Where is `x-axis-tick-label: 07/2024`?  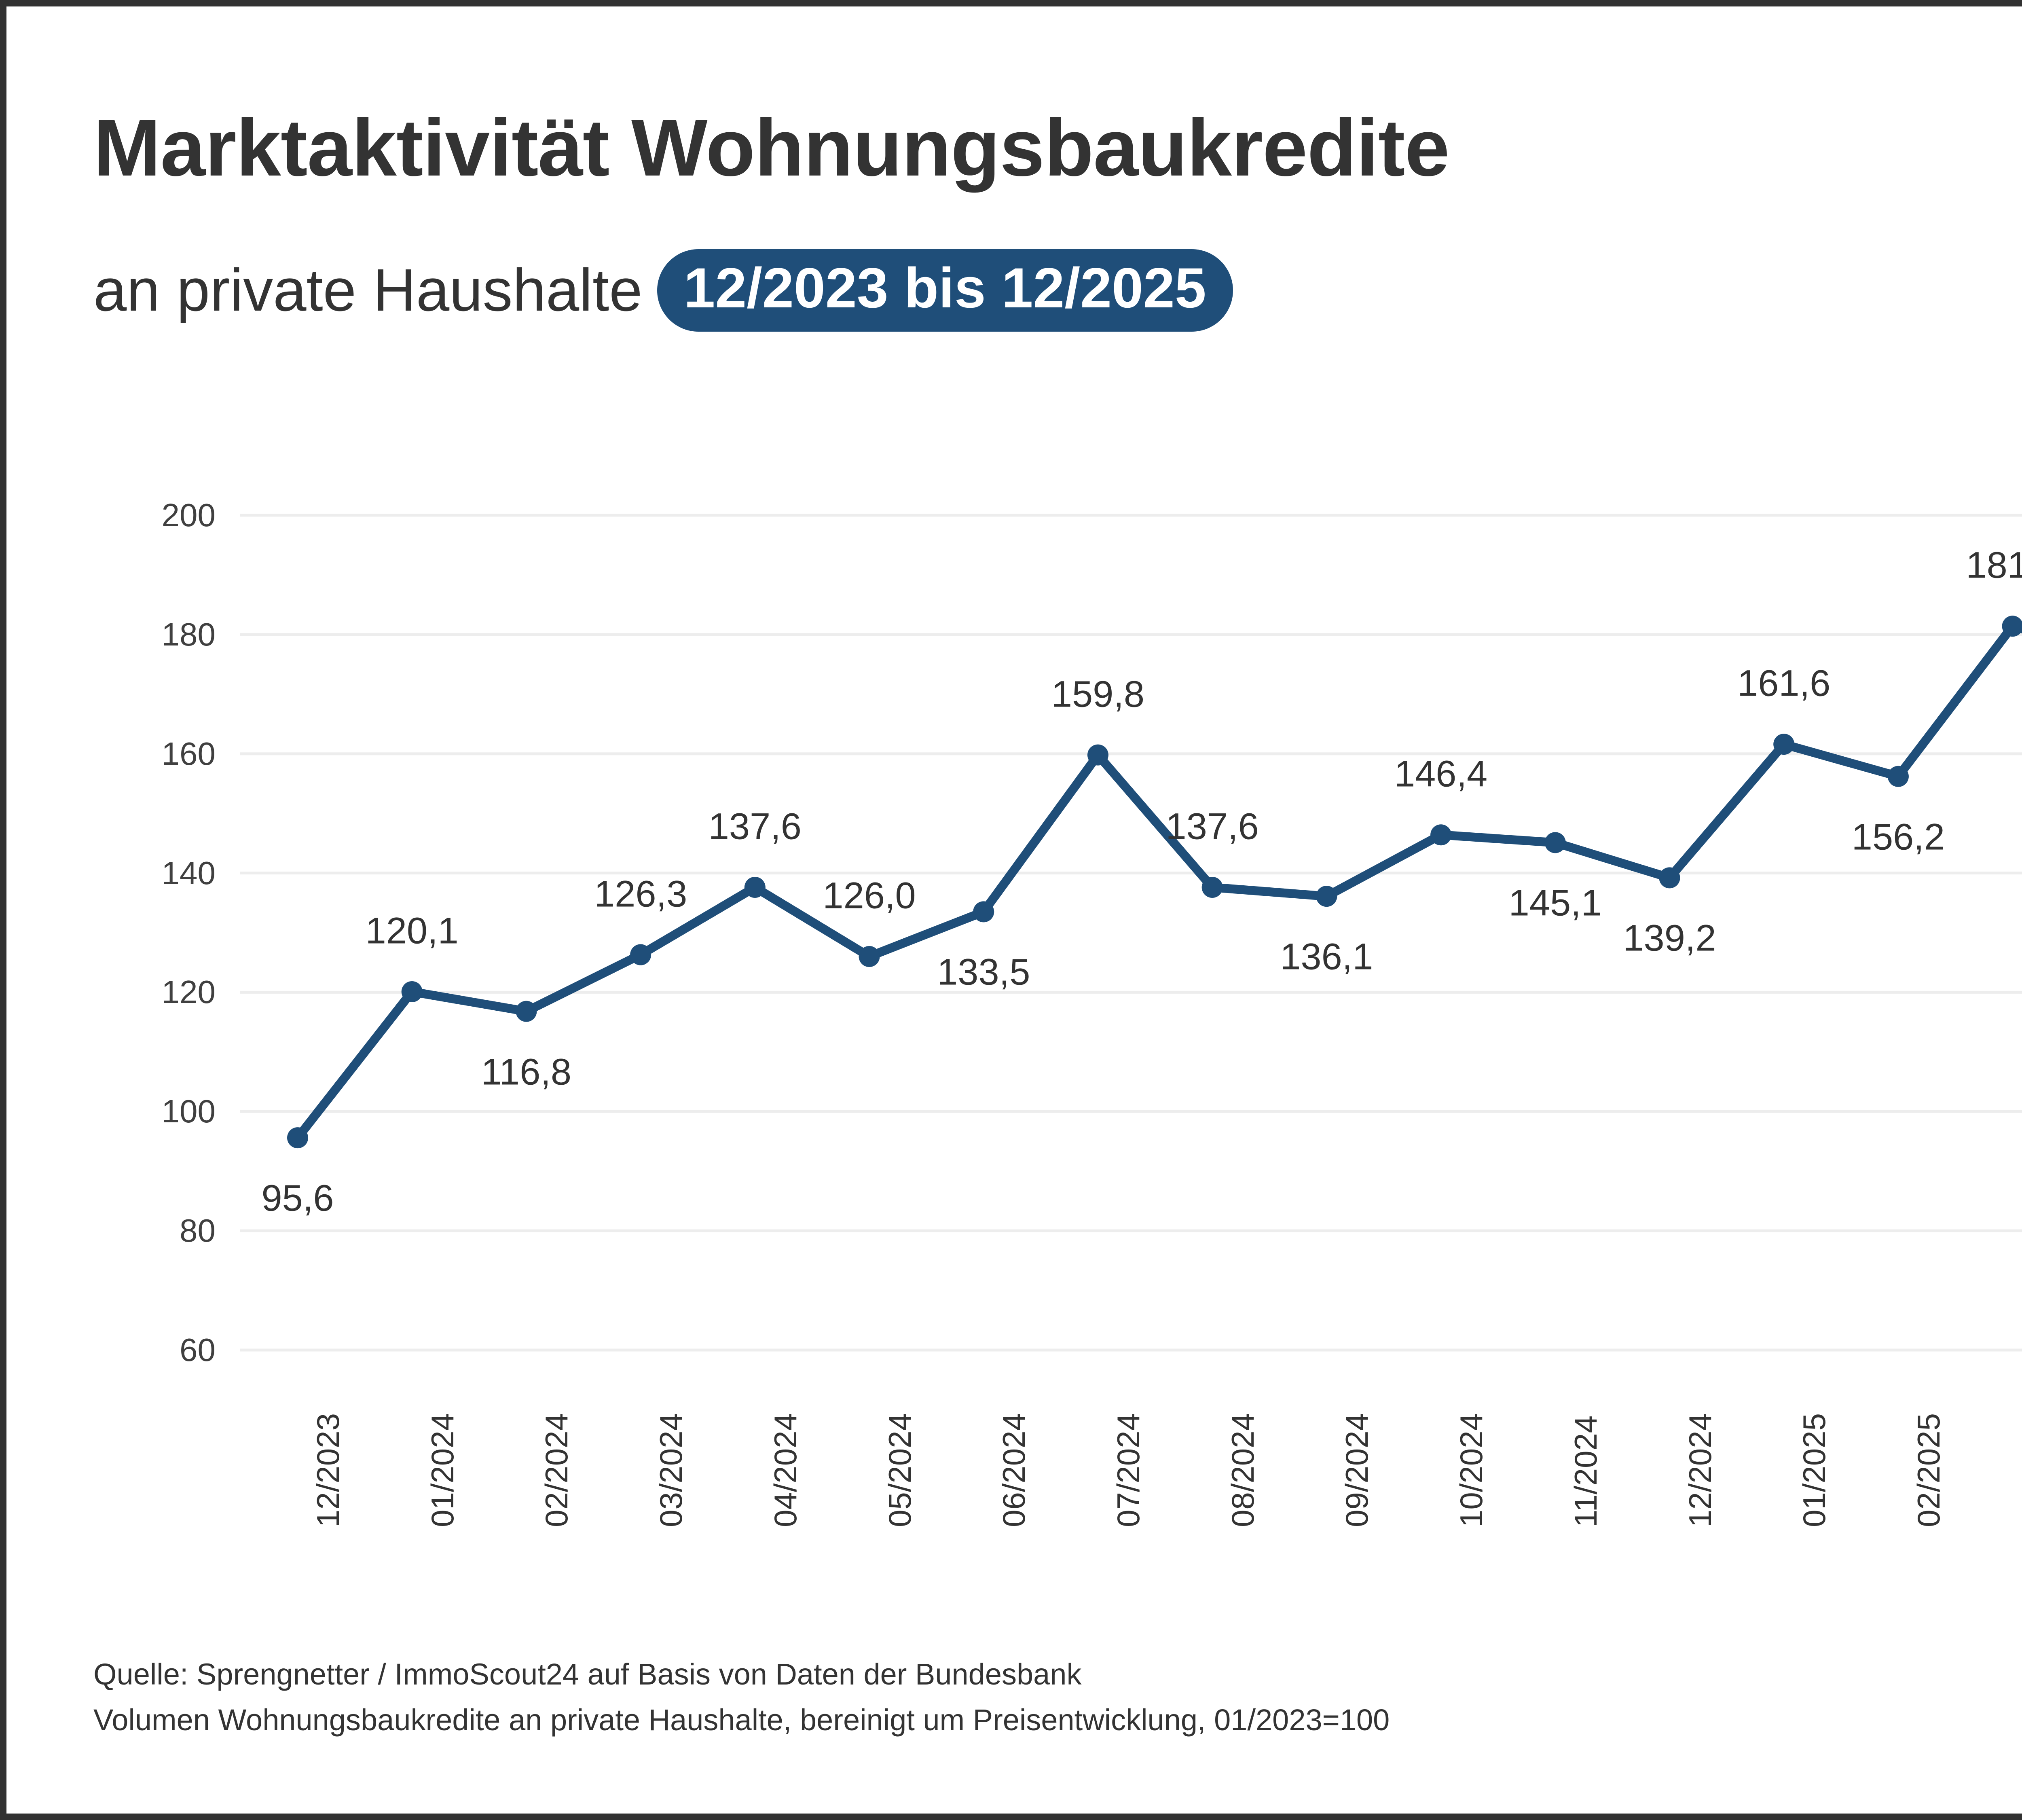 x-axis-tick-label: 07/2024 is located at coordinates (1128, 1470).